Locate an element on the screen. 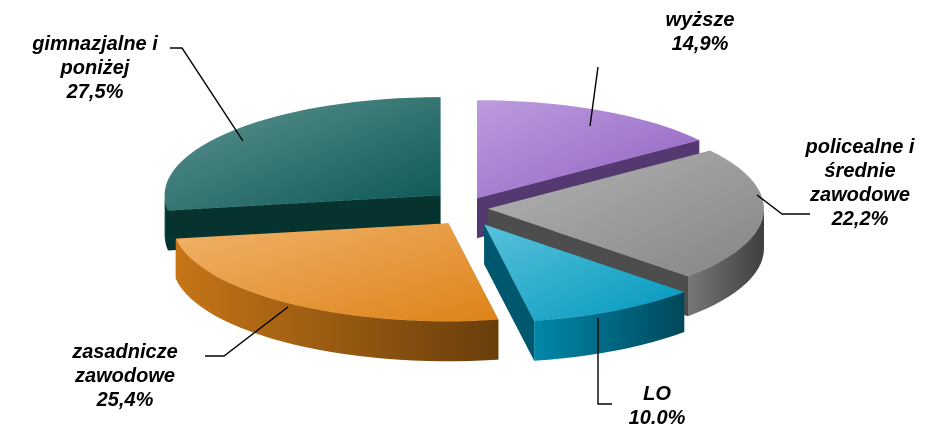 The width and height of the screenshot is (934, 437). slice-name-1-line-1: średnie is located at coordinates (860, 171).